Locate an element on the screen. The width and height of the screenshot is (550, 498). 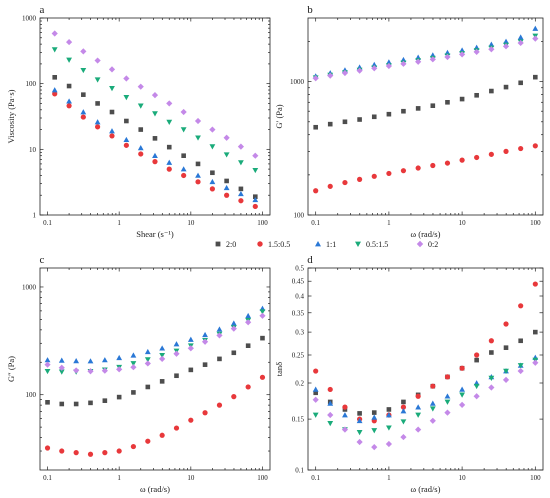
y-tick-label: 0.5 is located at coordinates (299, 269).